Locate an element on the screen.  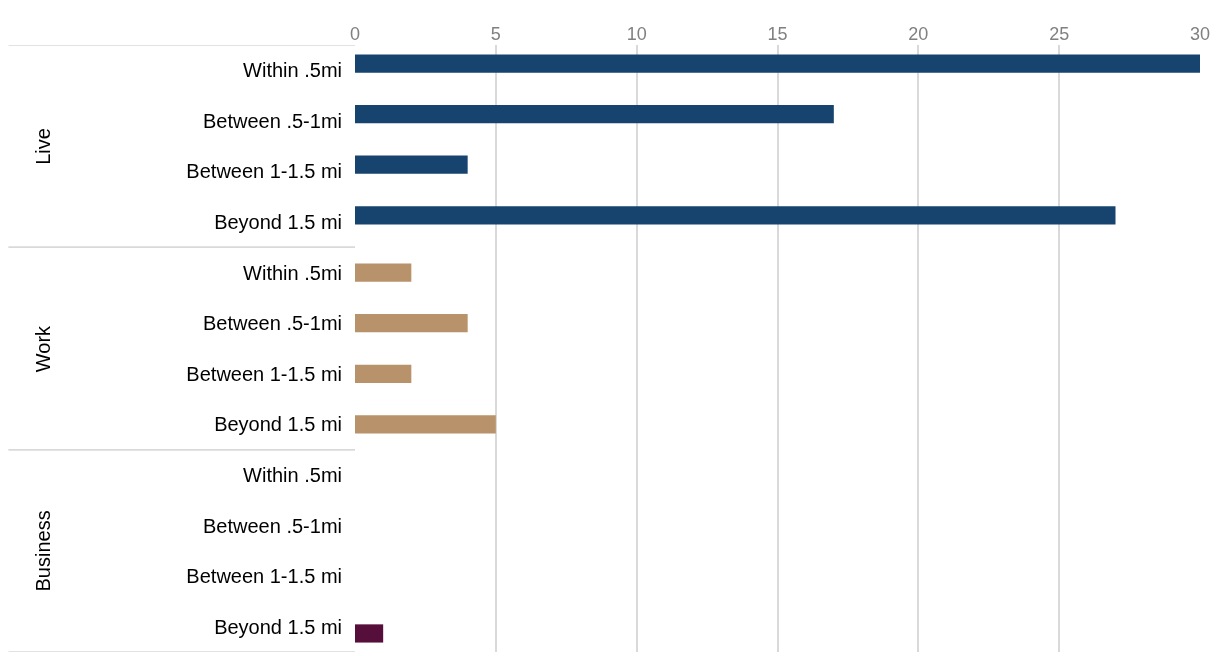
text: Business is located at coordinates (42, 551).